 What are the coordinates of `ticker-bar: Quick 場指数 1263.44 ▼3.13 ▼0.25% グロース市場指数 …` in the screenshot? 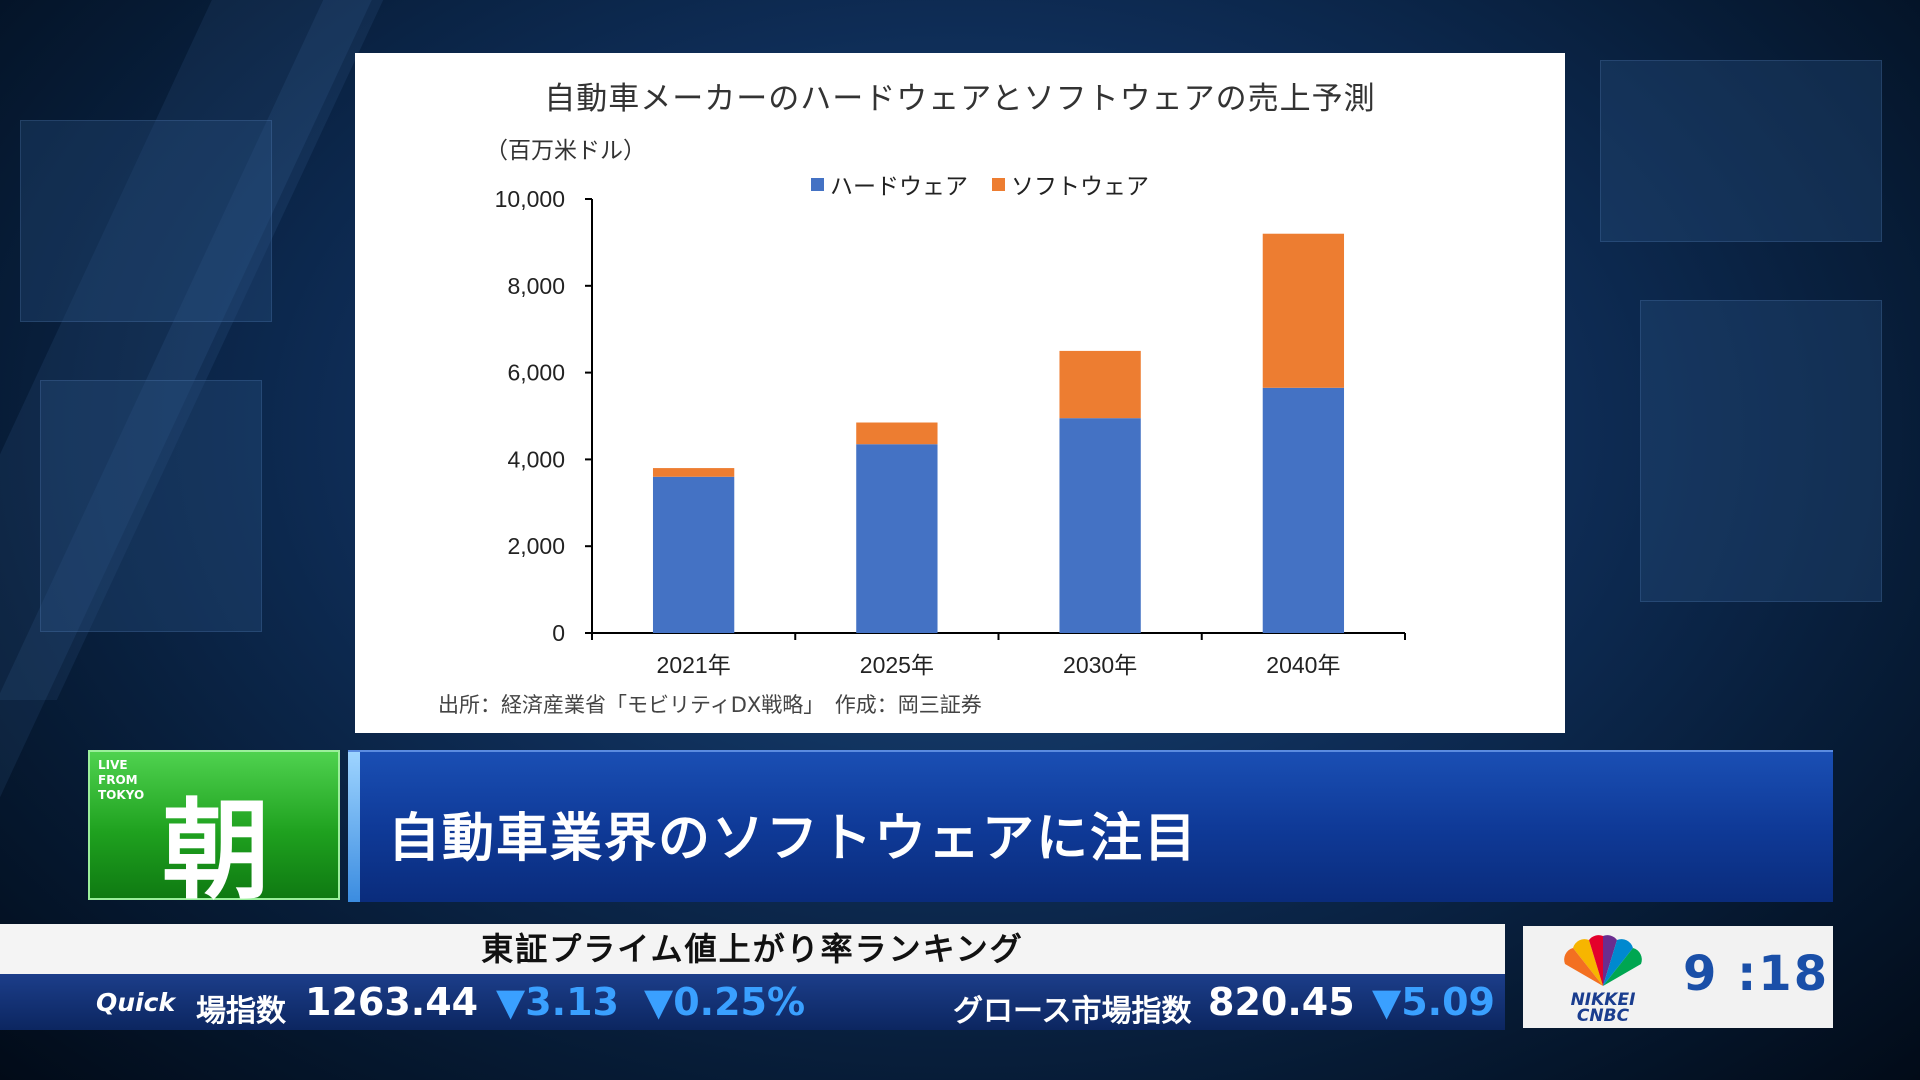 It's located at (752, 1002).